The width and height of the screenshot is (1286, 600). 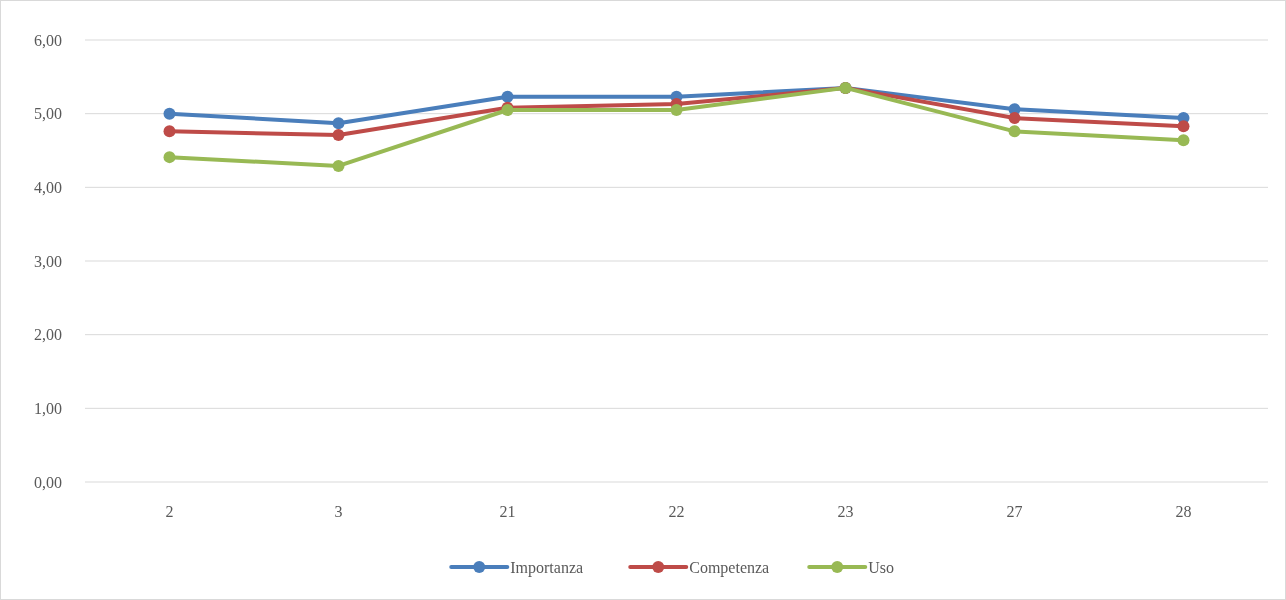 I want to click on y-tick-label: 4,00, so click(x=48, y=187).